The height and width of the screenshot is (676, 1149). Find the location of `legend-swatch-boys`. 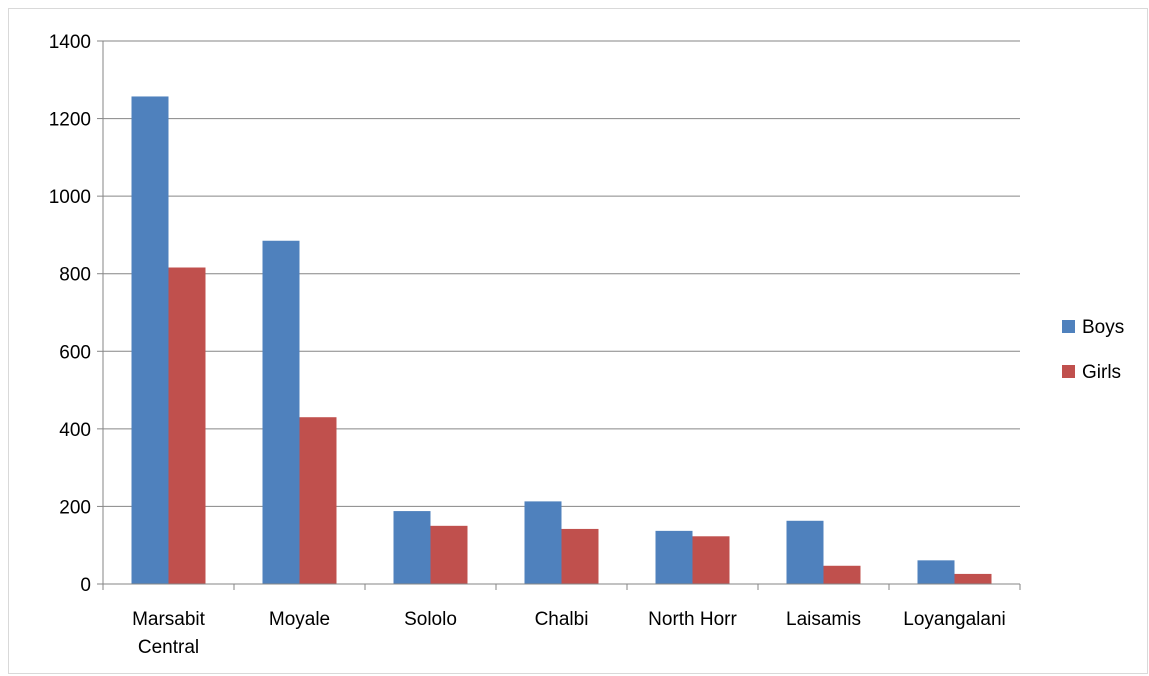

legend-swatch-boys is located at coordinates (1068, 326).